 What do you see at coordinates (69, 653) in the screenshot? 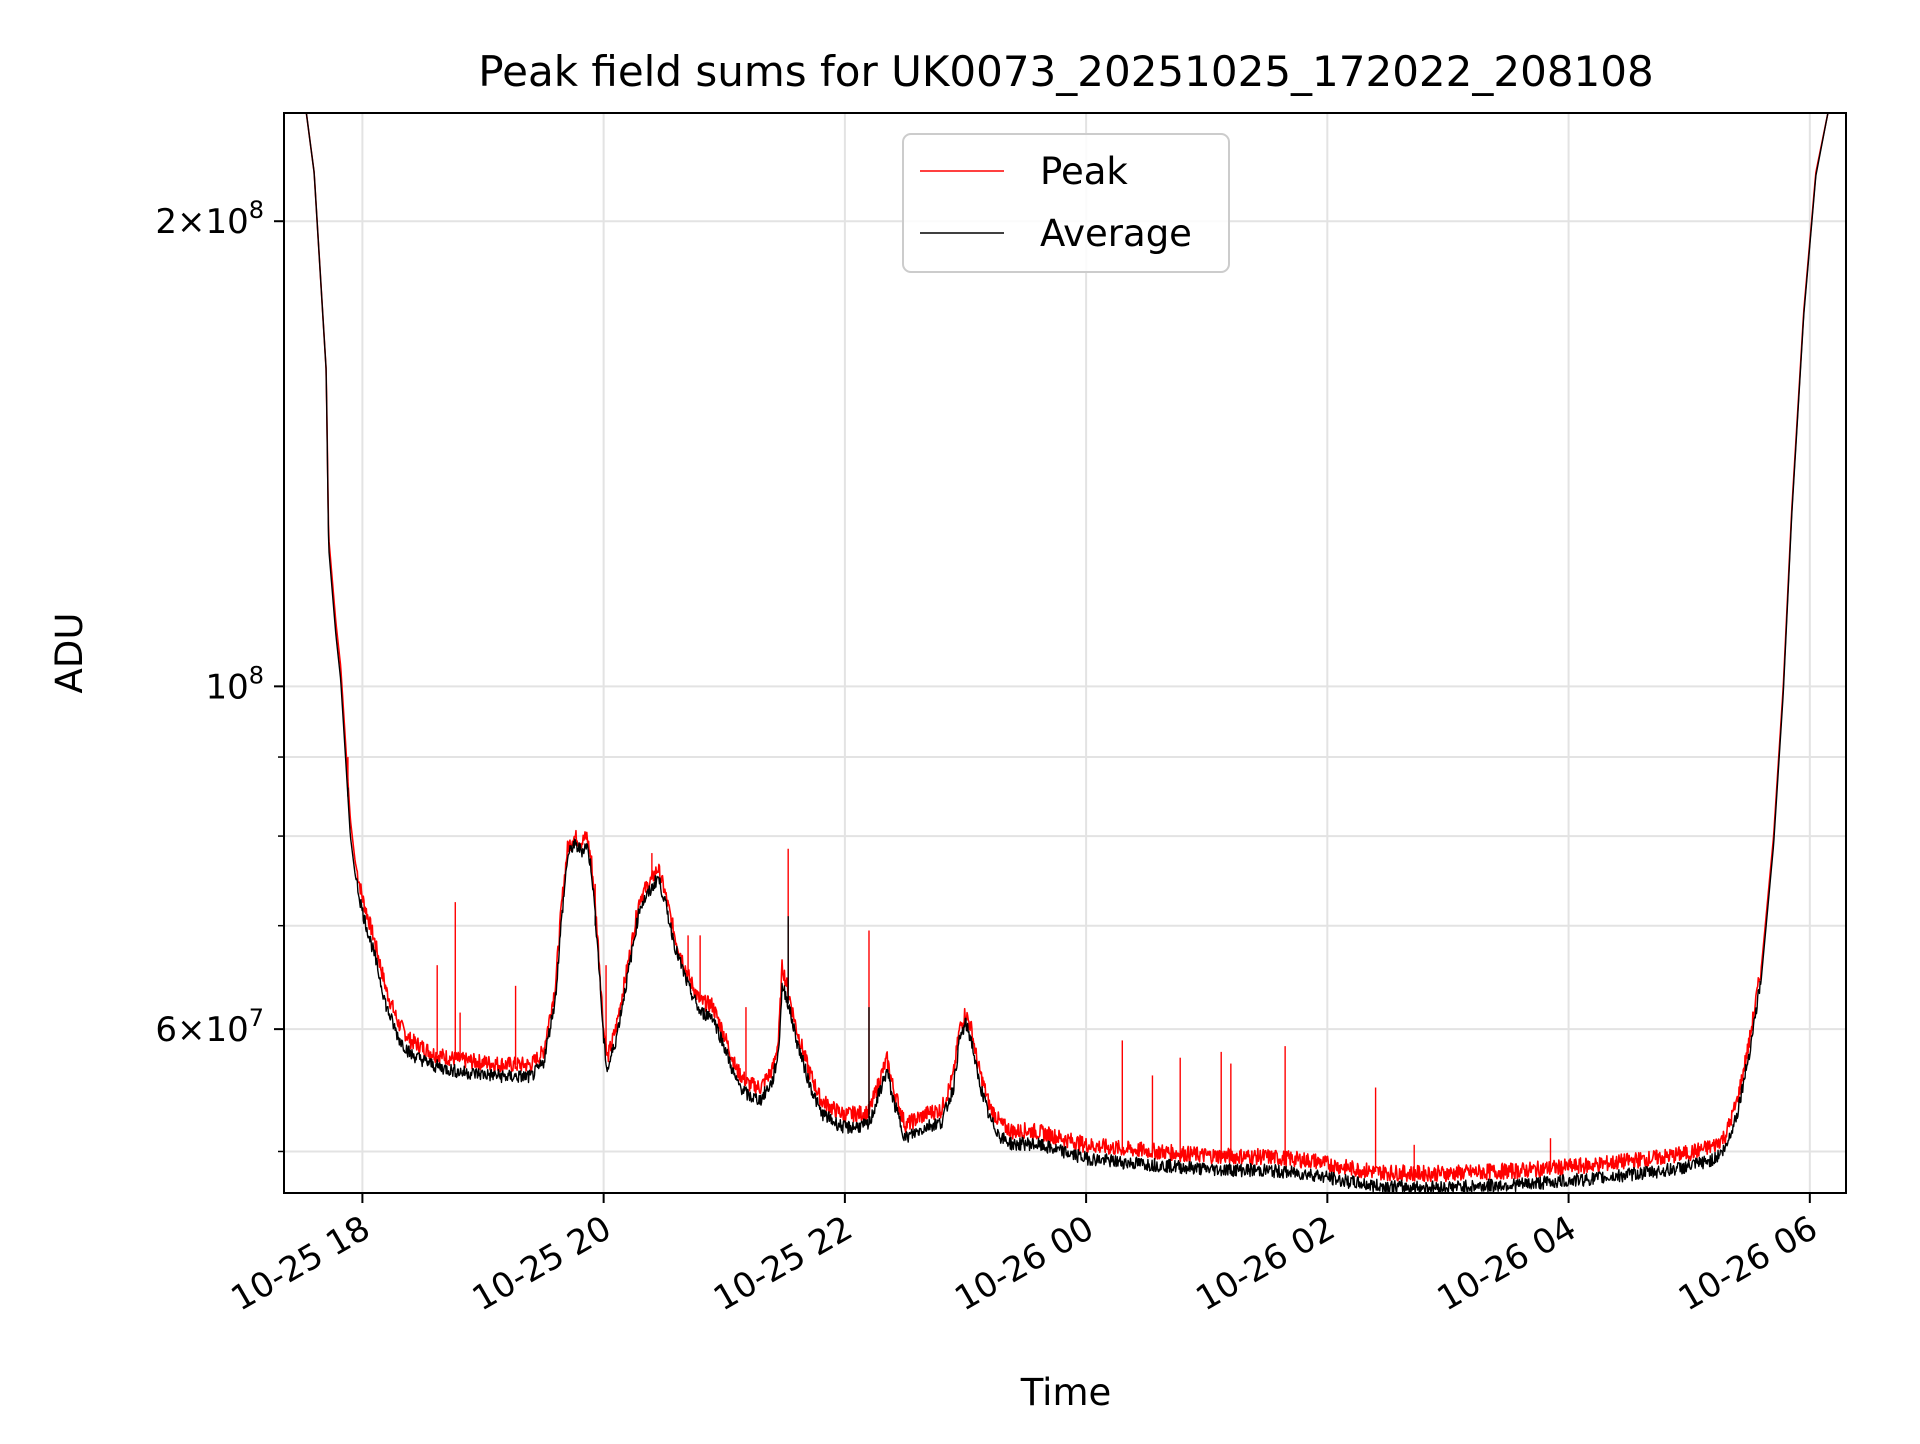
I see `y-axis-label: ADU` at bounding box center [69, 653].